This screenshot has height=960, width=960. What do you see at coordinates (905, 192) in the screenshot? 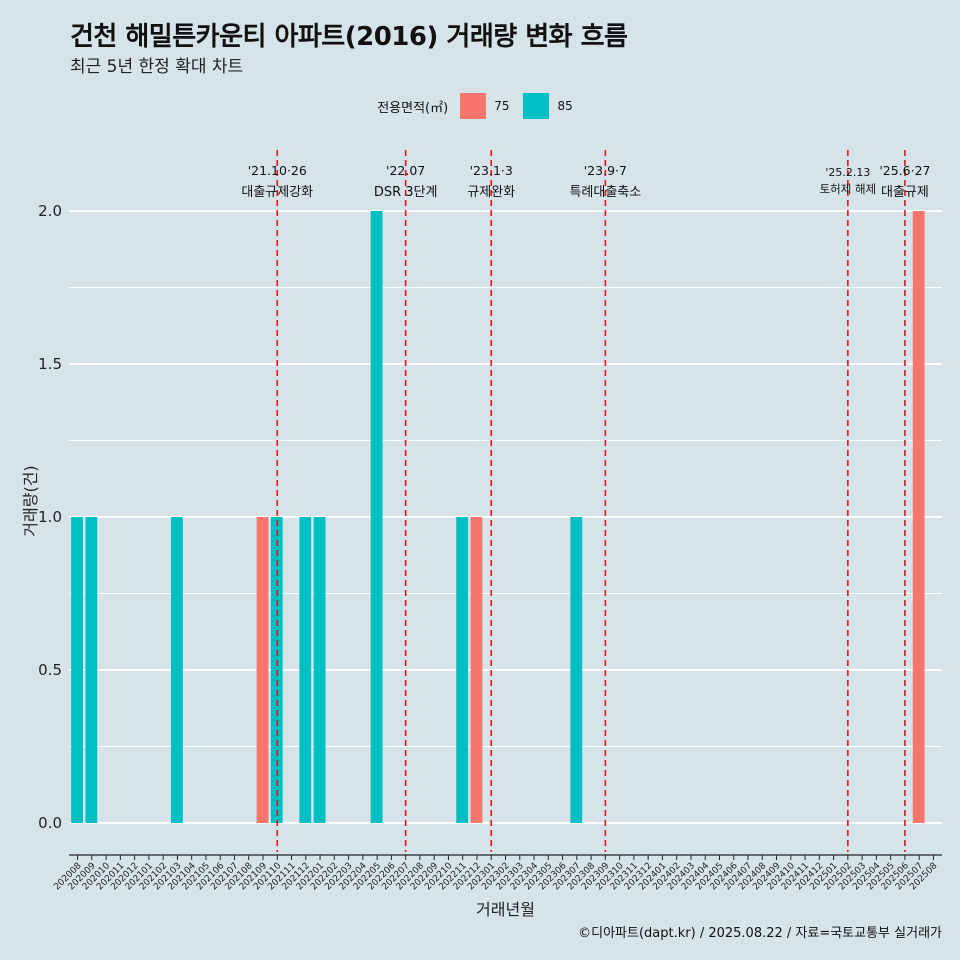
I see `event-name-label: 대출규제` at bounding box center [905, 192].